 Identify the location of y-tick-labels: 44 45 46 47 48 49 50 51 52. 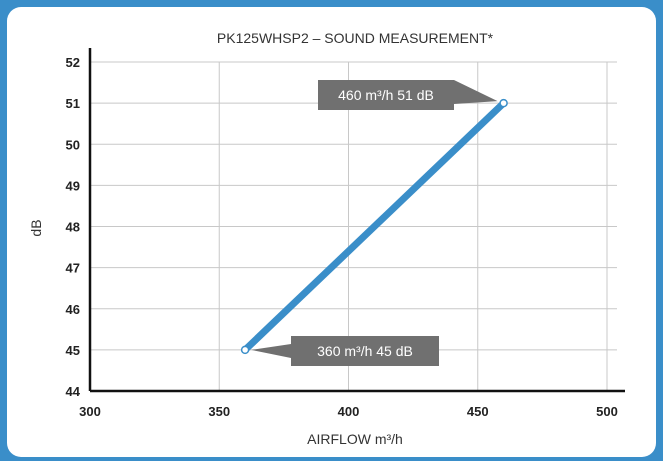
(73, 227).